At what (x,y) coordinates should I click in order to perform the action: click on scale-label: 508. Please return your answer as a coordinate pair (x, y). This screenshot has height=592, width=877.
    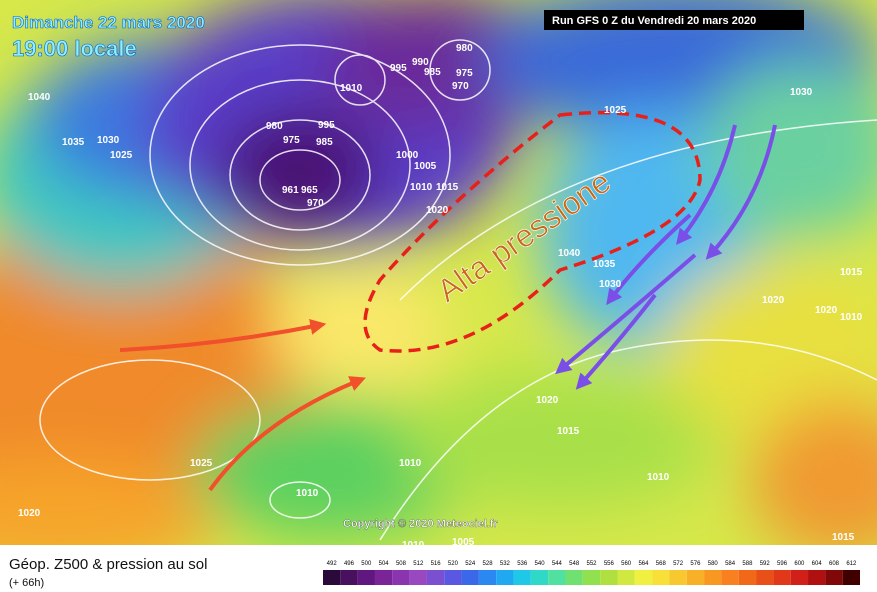
    Looking at the image, I should click on (401, 564).